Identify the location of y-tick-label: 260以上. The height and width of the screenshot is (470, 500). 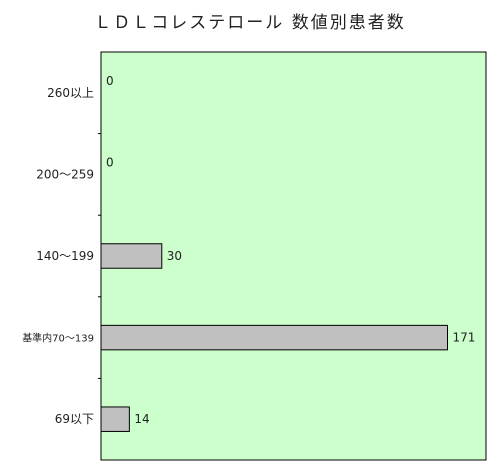
(70, 93).